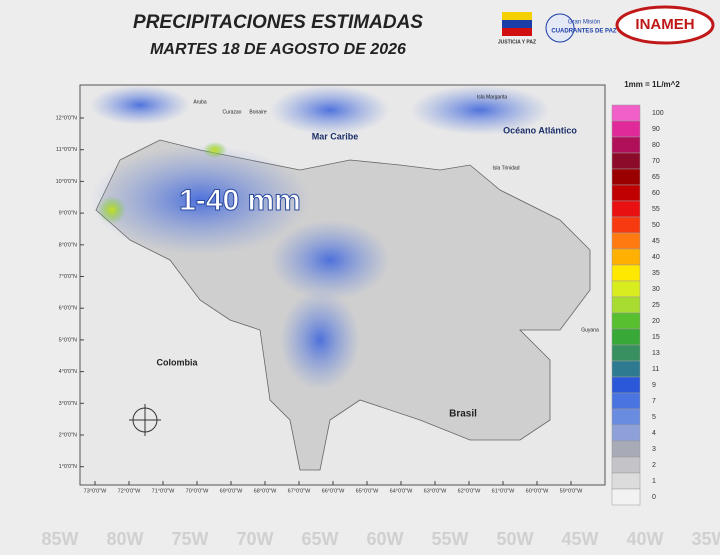 The image size is (720, 555). Describe the element at coordinates (68, 372) in the screenshot. I see `lat-label: 4°0'0"N` at that location.